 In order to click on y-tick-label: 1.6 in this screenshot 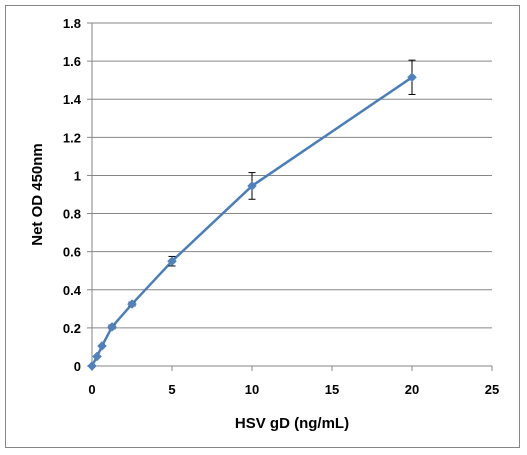, I will do `click(72, 61)`.